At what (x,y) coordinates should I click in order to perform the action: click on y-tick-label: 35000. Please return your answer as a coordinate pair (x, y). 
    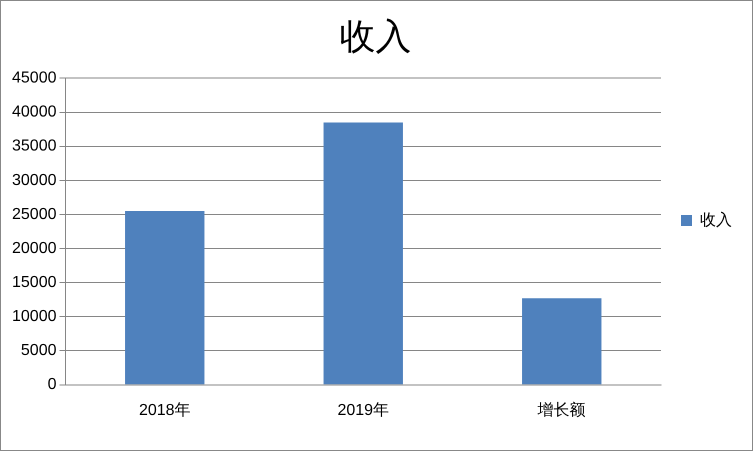
    Looking at the image, I should click on (34, 146).